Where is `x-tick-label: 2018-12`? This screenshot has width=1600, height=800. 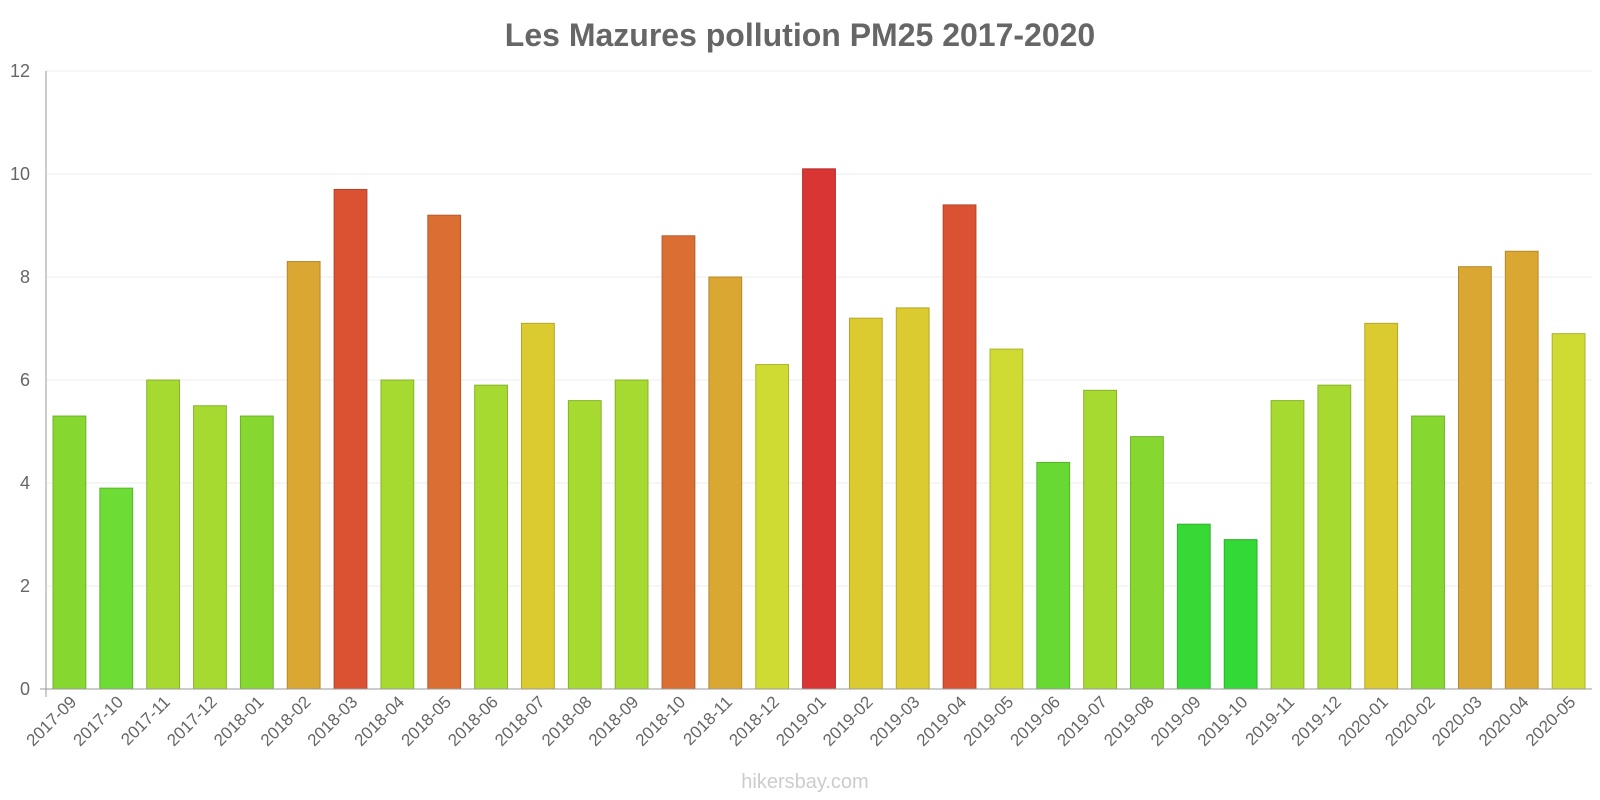
x-tick-label: 2018-12 is located at coordinates (754, 721).